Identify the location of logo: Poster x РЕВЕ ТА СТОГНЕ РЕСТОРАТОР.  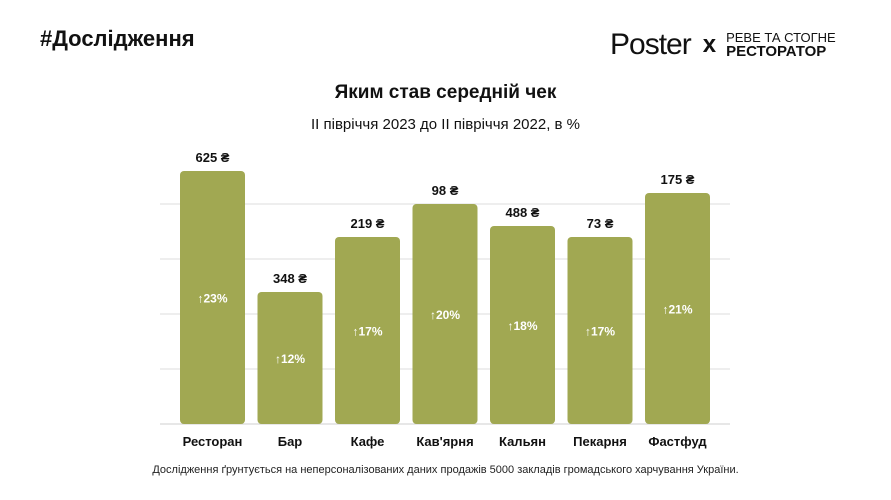
(723, 45).